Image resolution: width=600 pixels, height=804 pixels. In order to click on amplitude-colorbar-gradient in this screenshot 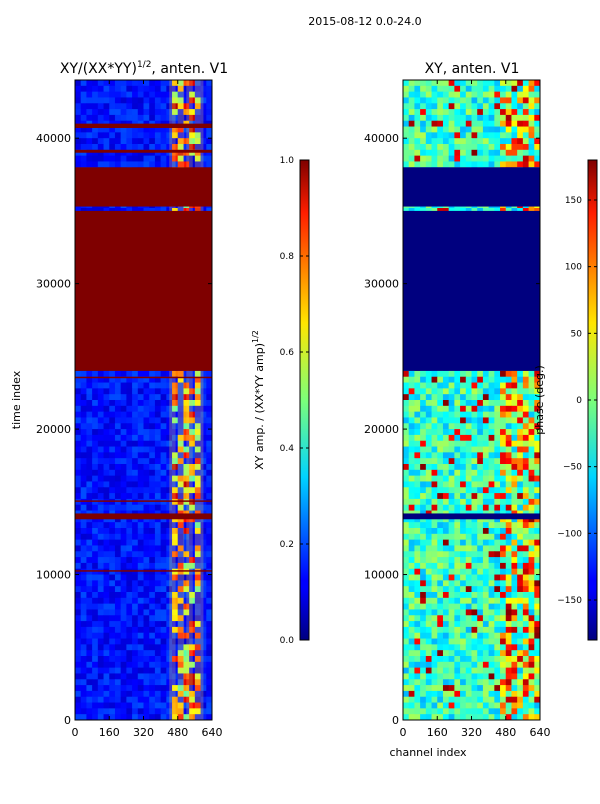, I will do `click(304, 400)`.